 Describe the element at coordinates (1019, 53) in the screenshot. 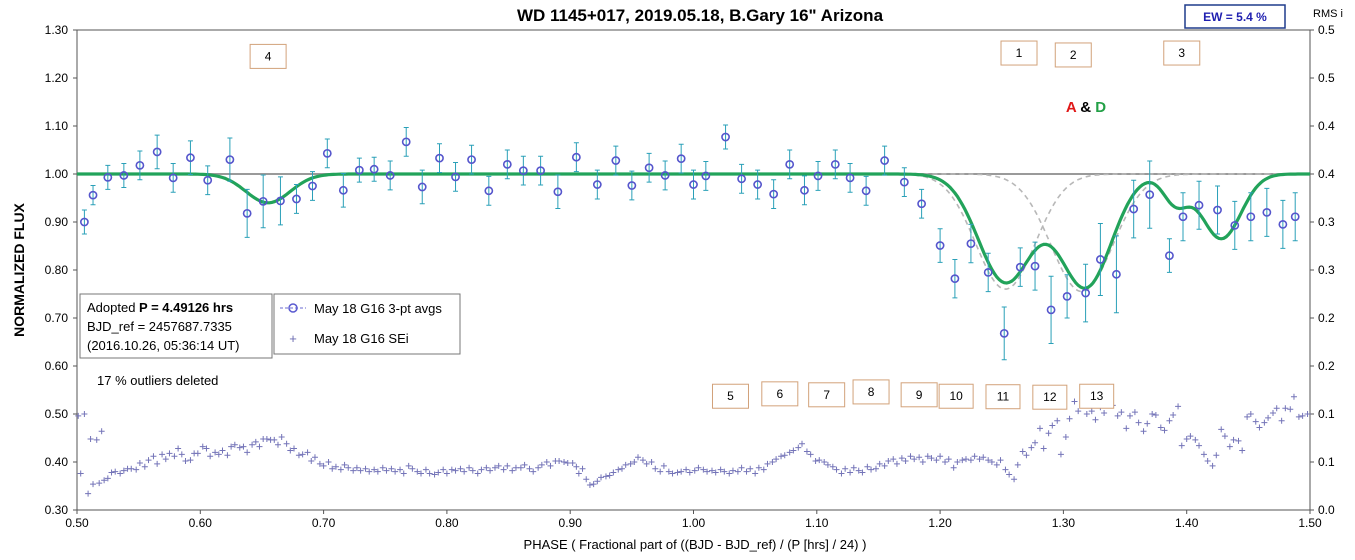

I see `dip-label: 1` at that location.